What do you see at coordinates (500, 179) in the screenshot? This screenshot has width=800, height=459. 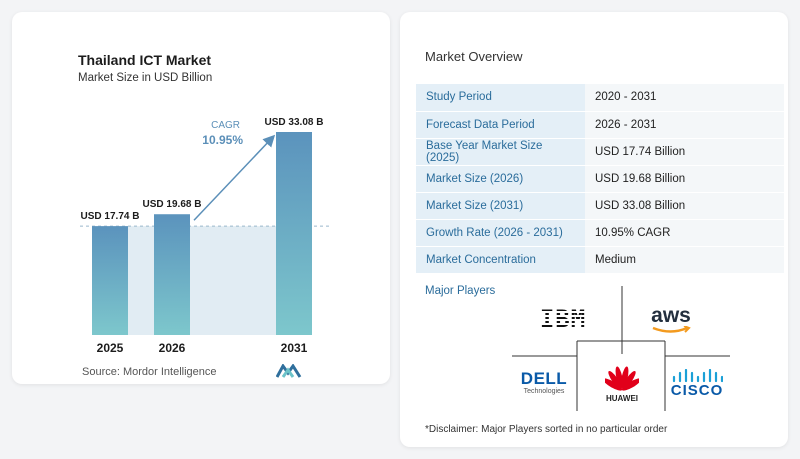 I see `overview-key: Market Size (2026)` at bounding box center [500, 179].